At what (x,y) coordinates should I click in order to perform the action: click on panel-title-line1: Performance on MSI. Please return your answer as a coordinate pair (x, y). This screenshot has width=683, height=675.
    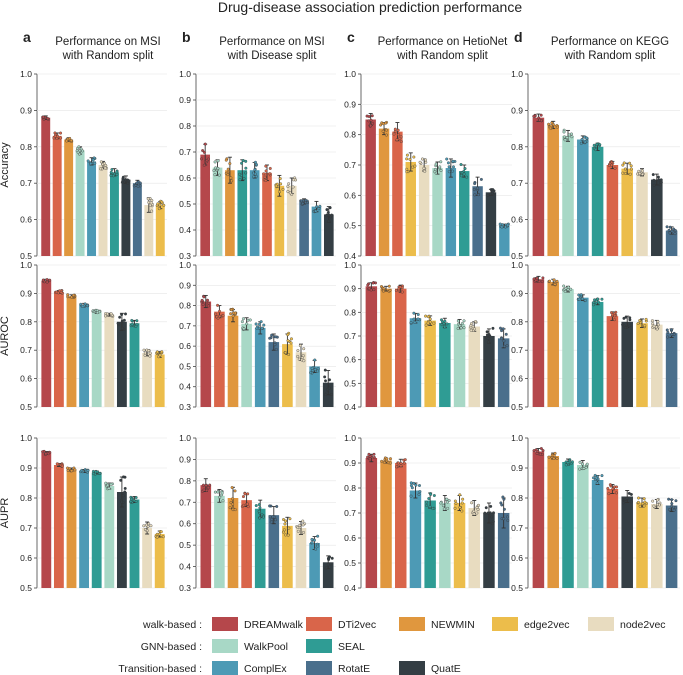
    Looking at the image, I should click on (271, 42).